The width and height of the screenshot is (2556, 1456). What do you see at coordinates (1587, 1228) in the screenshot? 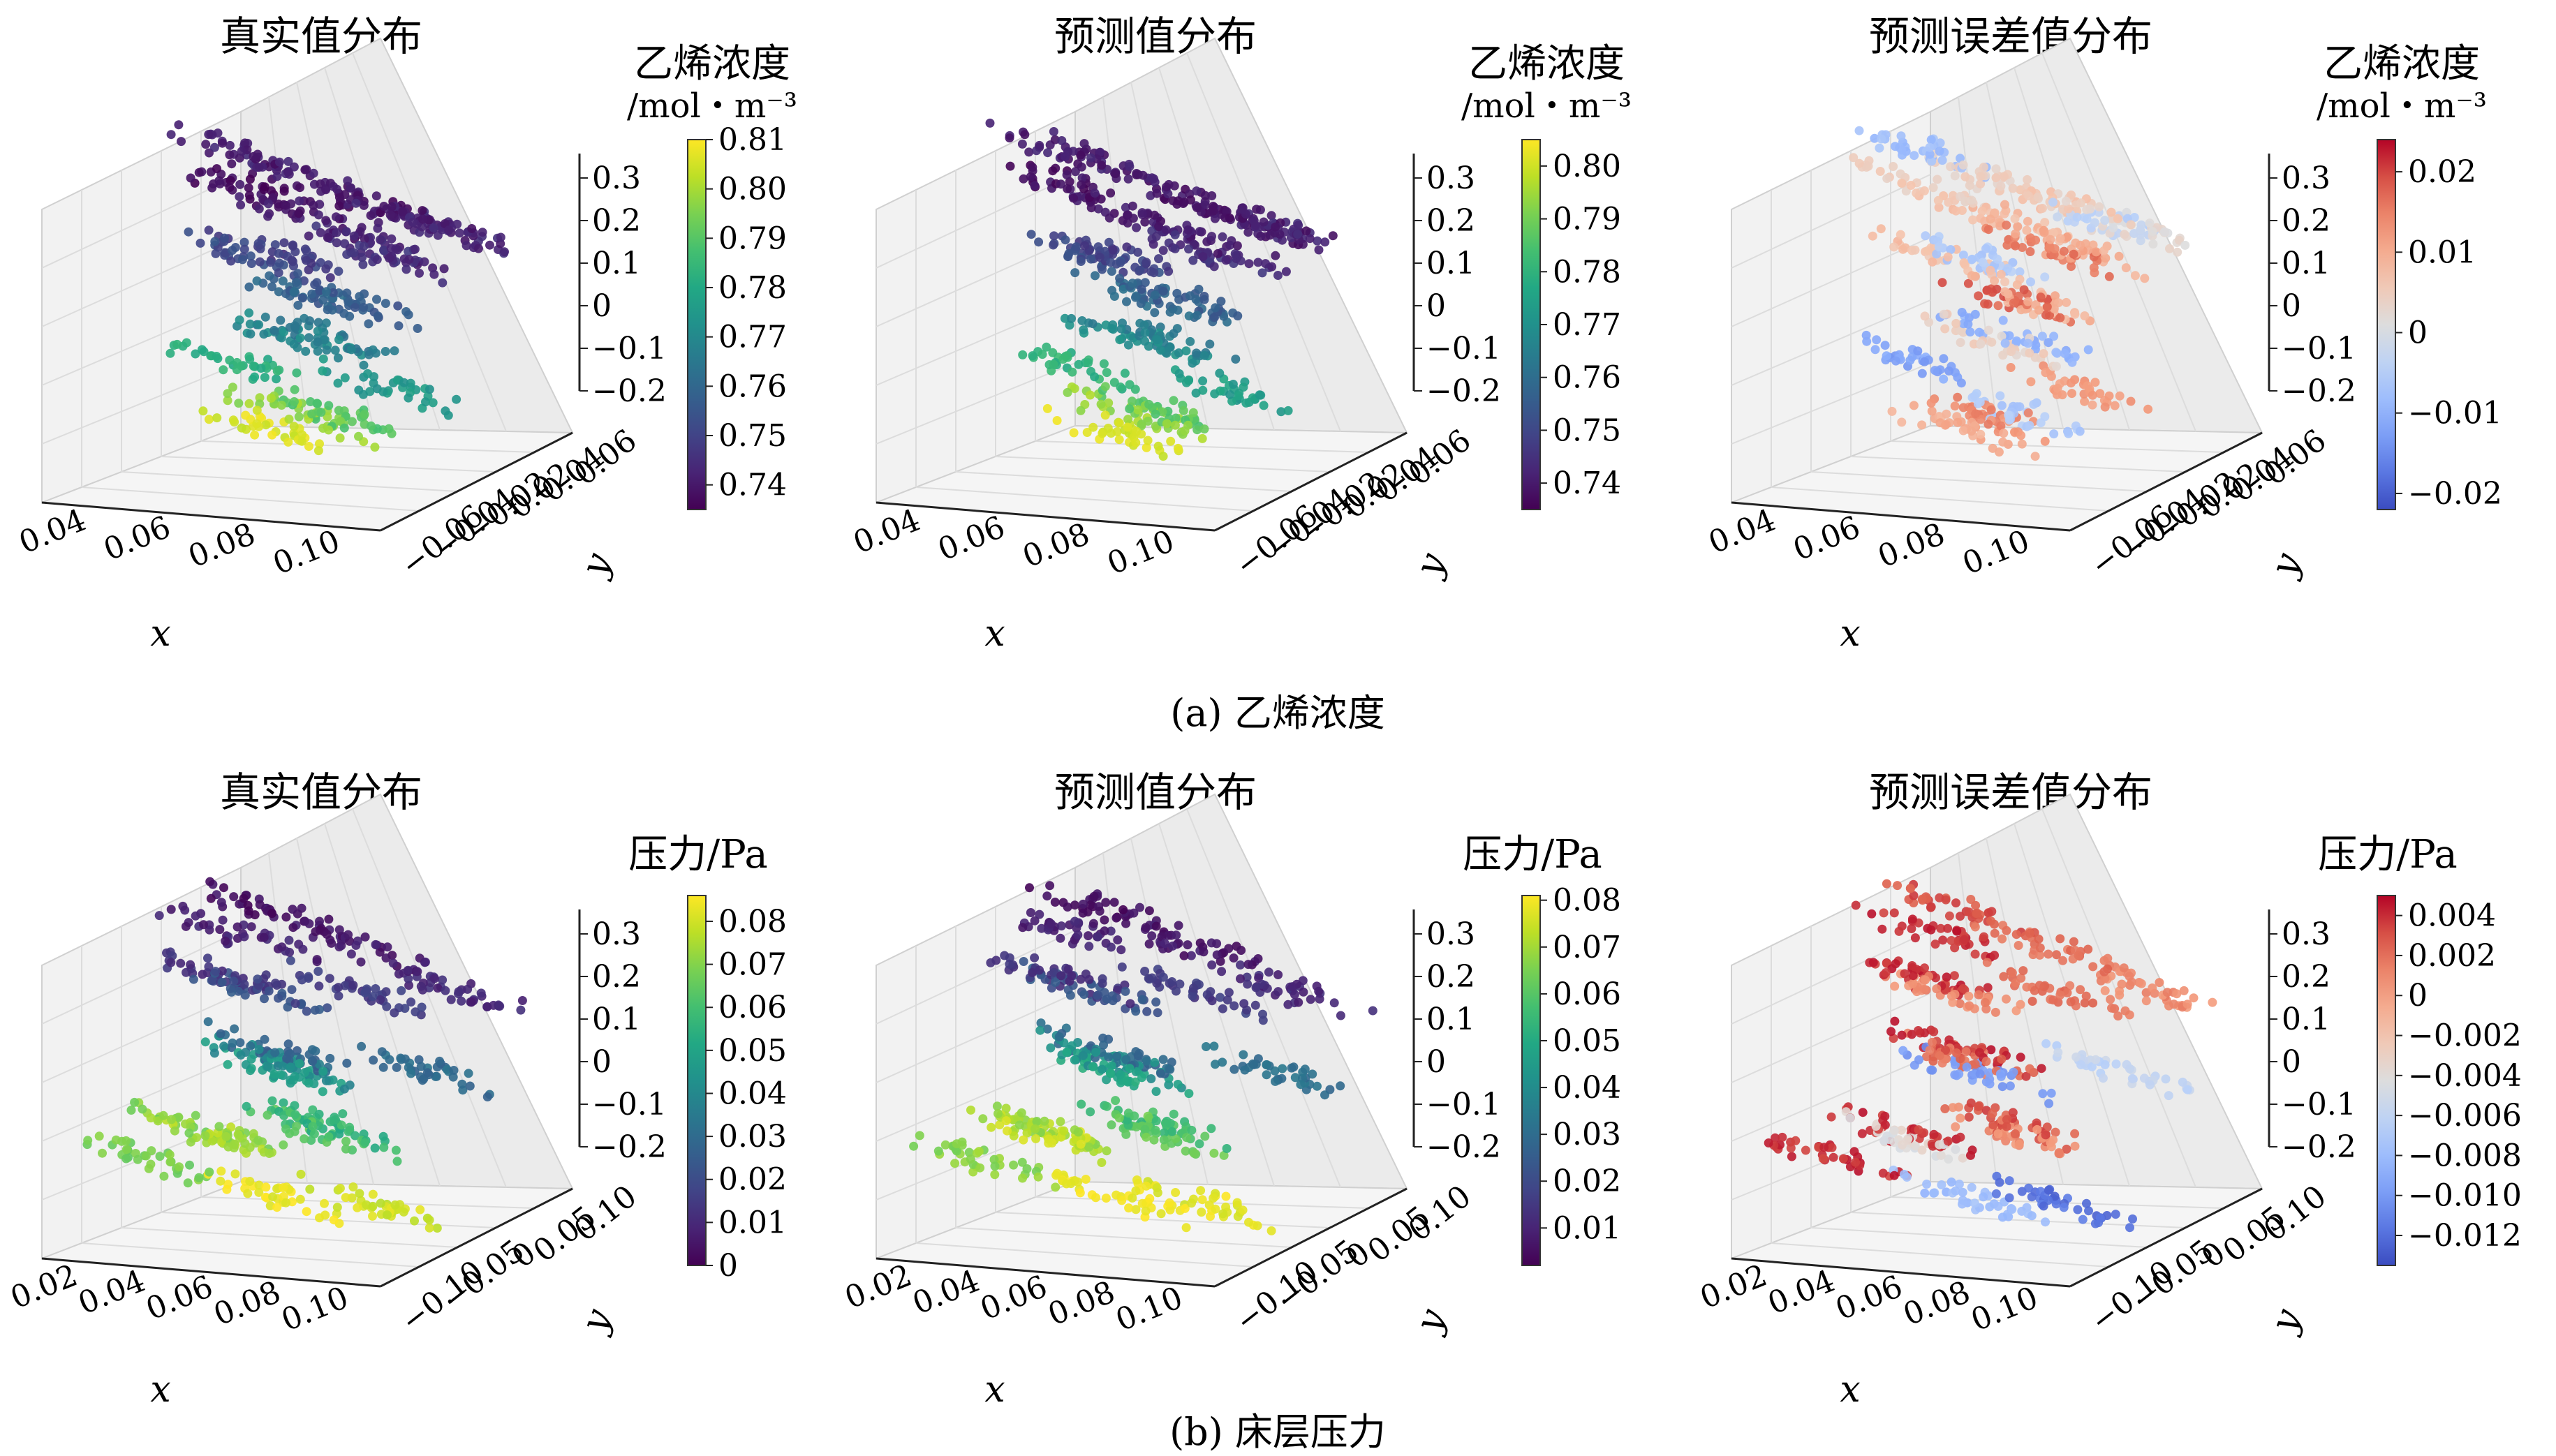
I see `colorbar-tick-label: 0.01` at bounding box center [1587, 1228].